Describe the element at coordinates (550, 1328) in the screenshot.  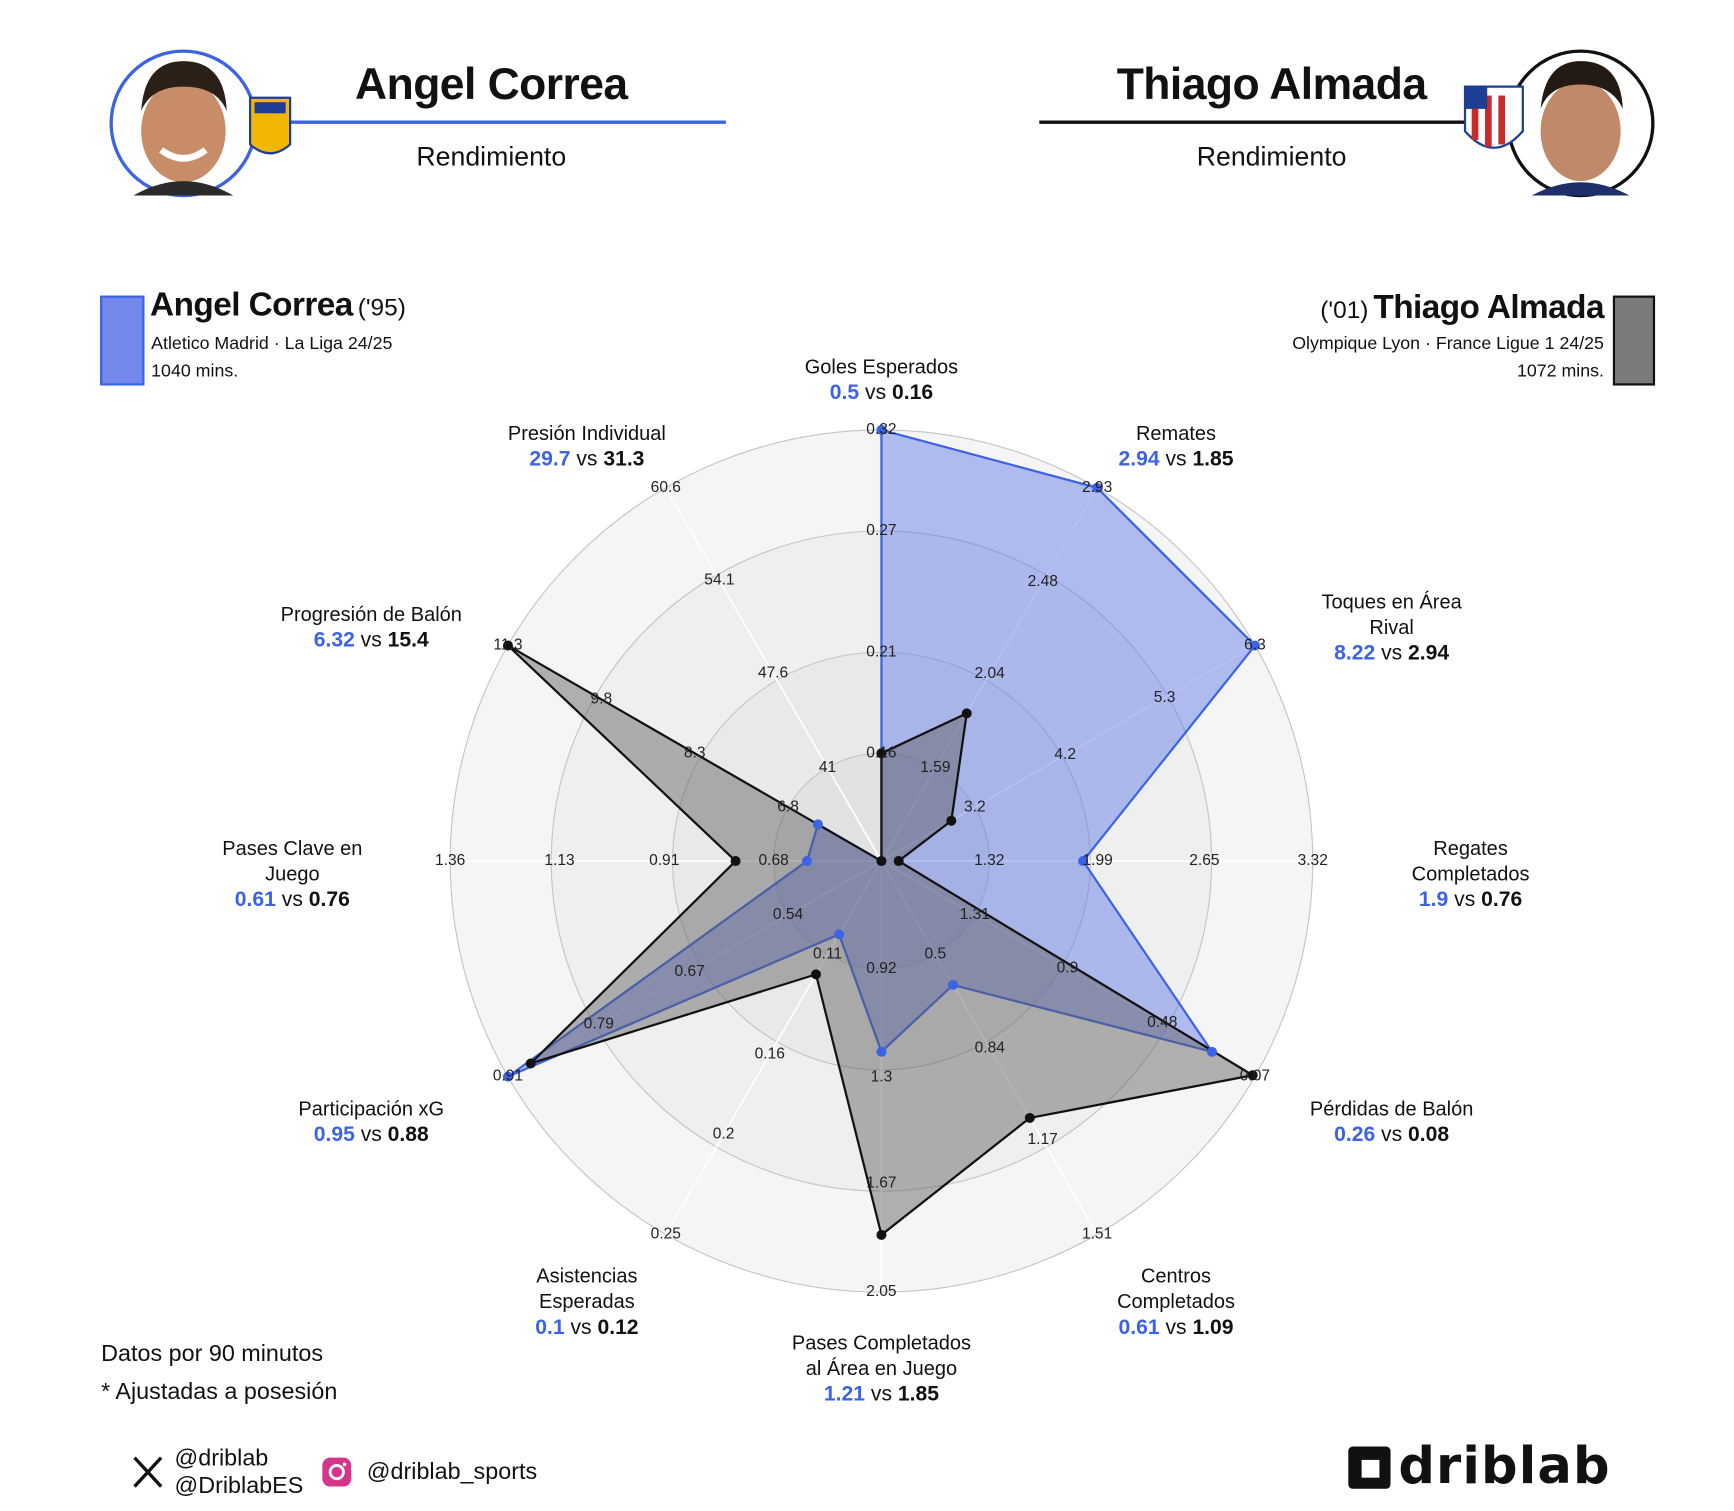
I see `value-label: 0.1` at that location.